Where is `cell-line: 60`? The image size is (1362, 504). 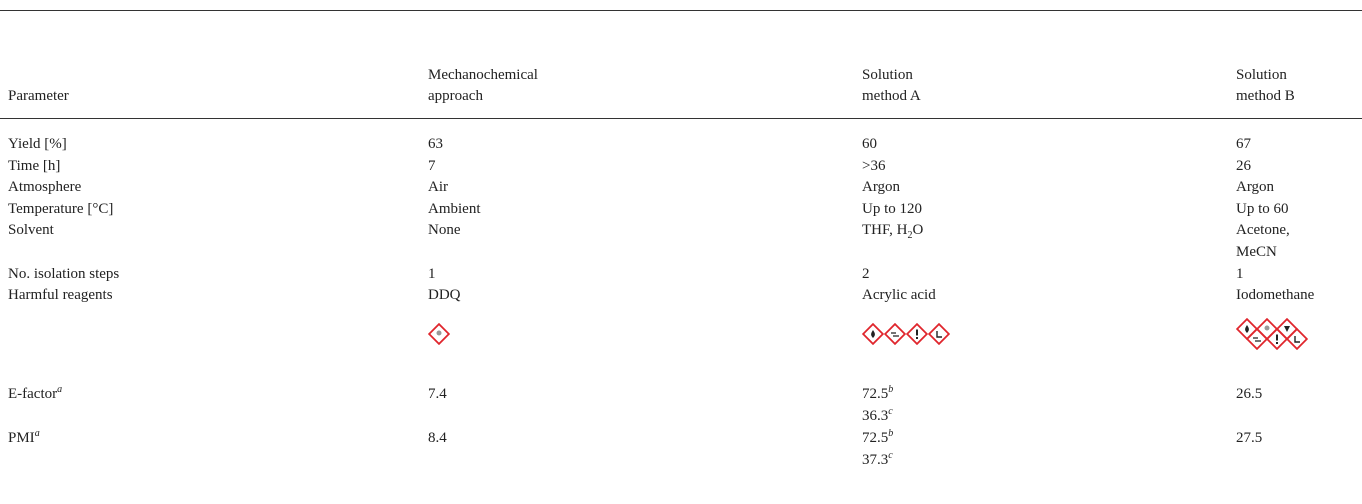
cell-line: 60 is located at coordinates (869, 144).